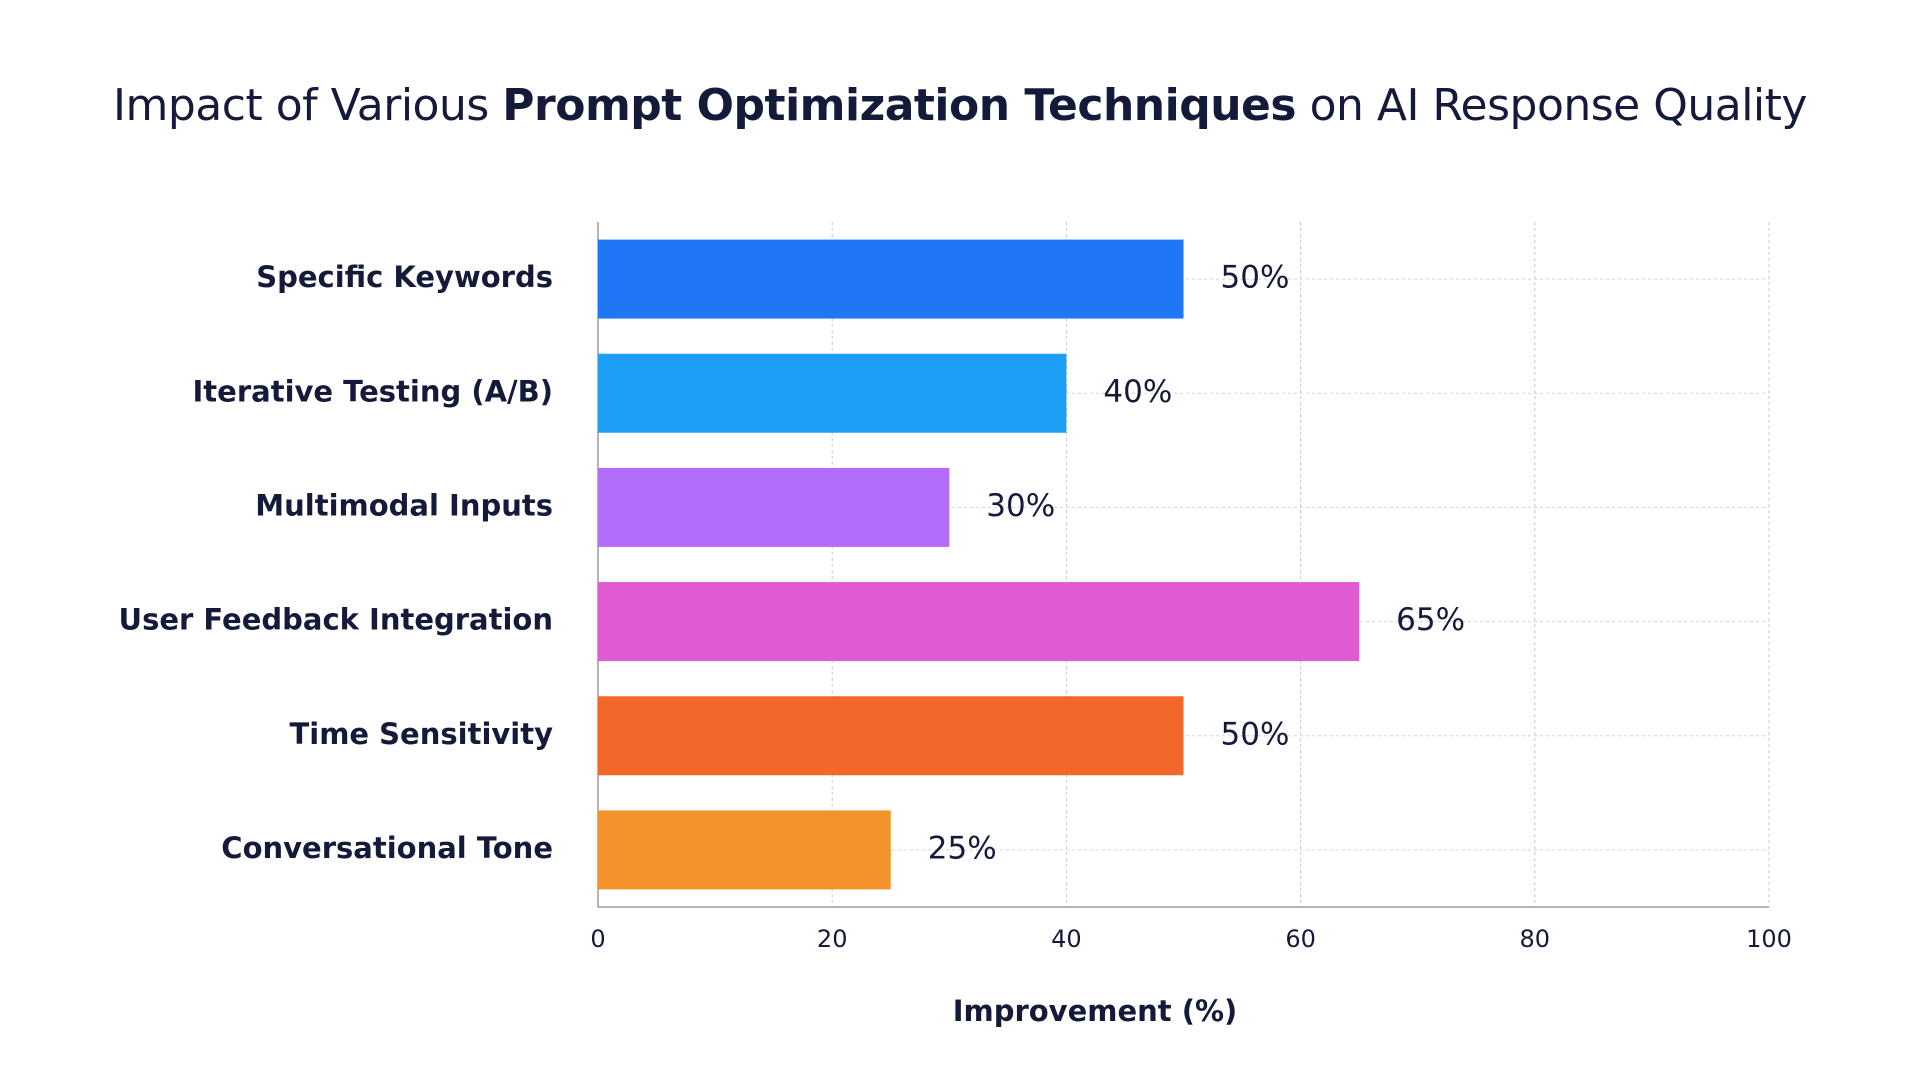 The height and width of the screenshot is (1080, 1920). Describe the element at coordinates (1066, 939) in the screenshot. I see `x-tick-label: 40` at that location.